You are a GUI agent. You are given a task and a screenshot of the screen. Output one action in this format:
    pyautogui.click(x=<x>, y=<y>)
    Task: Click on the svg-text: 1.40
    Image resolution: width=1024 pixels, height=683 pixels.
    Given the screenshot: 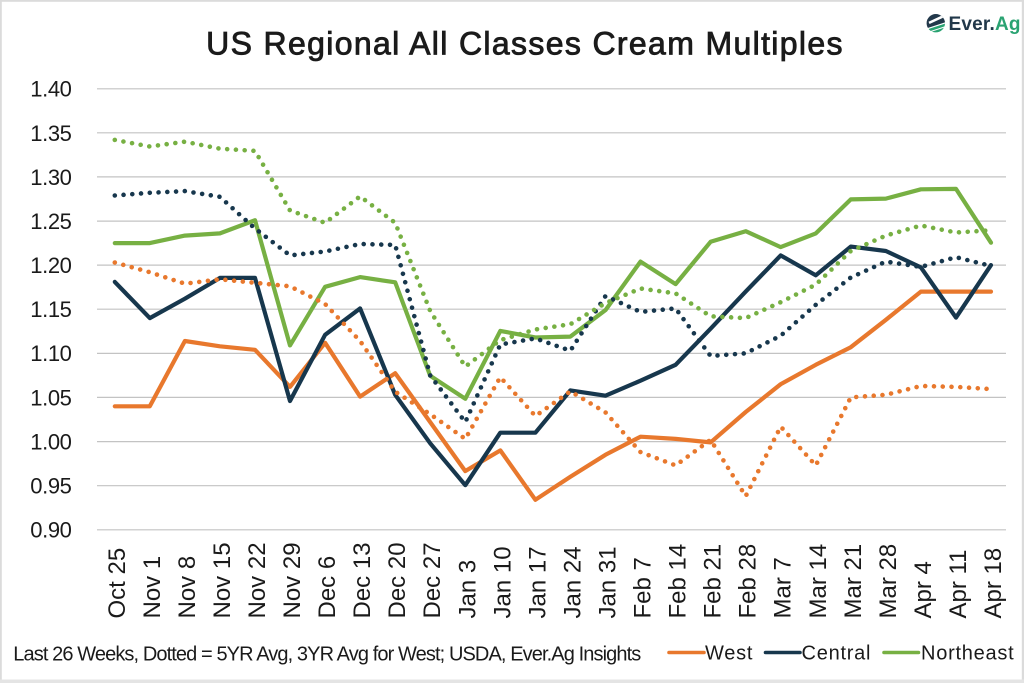 What is the action you would take?
    pyautogui.click(x=50, y=89)
    